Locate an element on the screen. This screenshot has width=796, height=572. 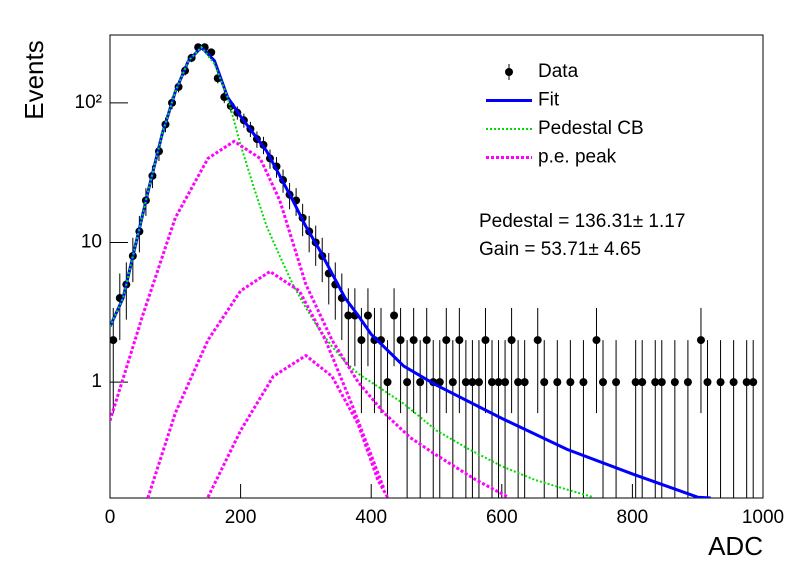
y-tick-label: 1 is located at coordinates (96, 381).